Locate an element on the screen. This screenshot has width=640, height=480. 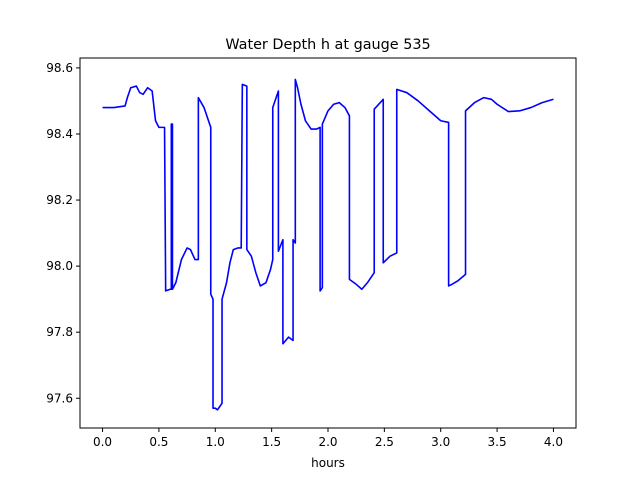
y-tick-label: 98.6 is located at coordinates (59, 68).